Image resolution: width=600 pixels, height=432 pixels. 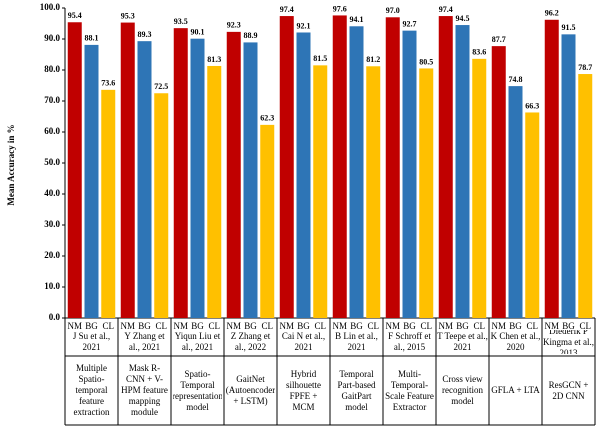 What do you see at coordinates (320, 58) in the screenshot?
I see `value-label: 81.5` at bounding box center [320, 58].